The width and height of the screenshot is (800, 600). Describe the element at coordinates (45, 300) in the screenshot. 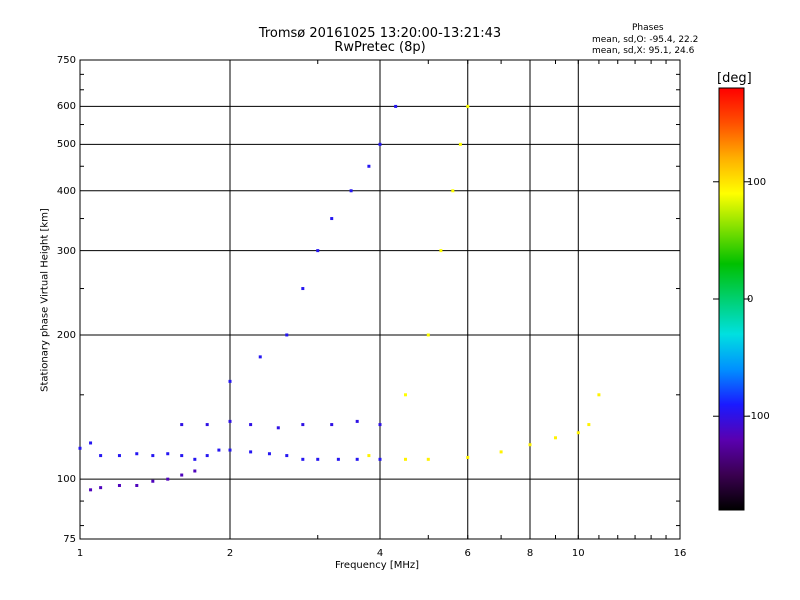

I see `y-axis-label: Stationary phase Virtual Height [km]` at that location.